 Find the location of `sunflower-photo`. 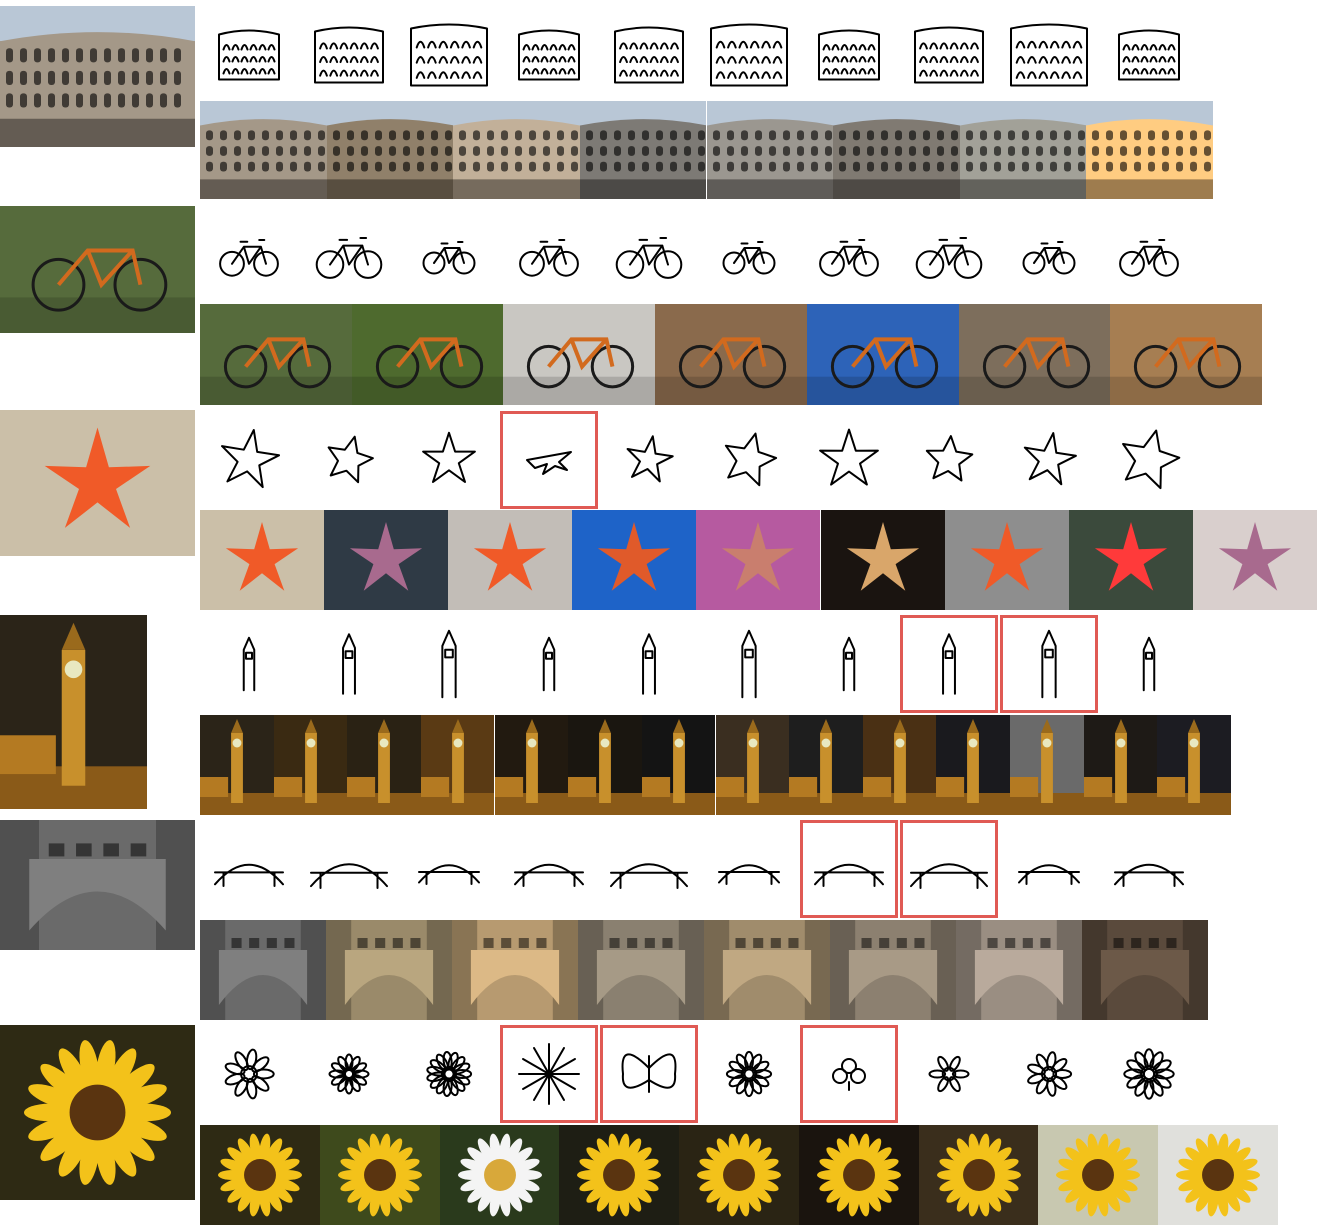

sunflower-photo is located at coordinates (97, 1112).